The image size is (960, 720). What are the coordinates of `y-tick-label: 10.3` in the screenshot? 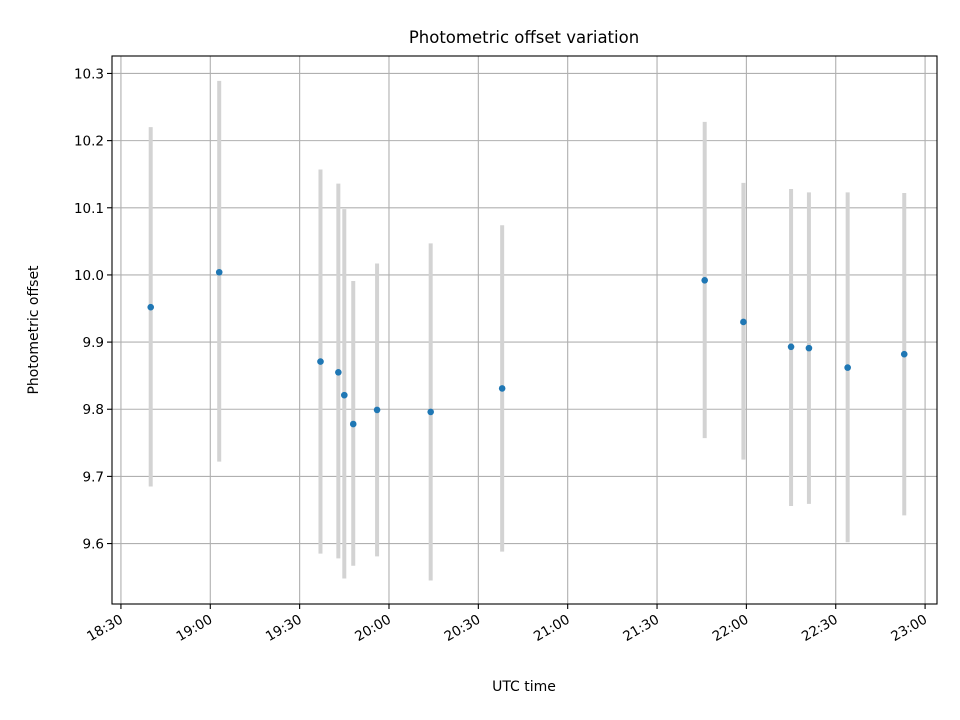 It's located at (89, 74).